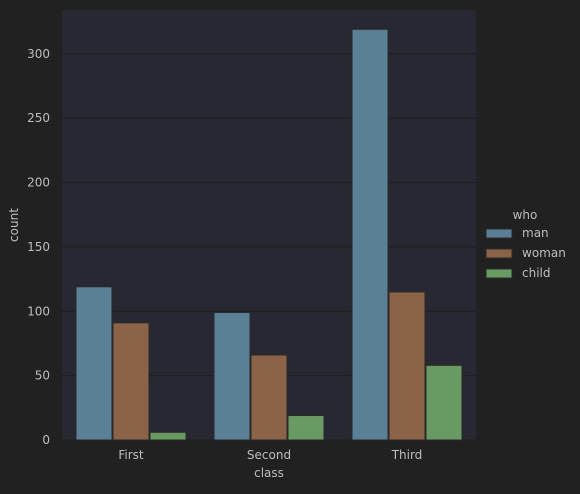  Describe the element at coordinates (407, 455) in the screenshot. I see `x-tick-label: Third` at that location.